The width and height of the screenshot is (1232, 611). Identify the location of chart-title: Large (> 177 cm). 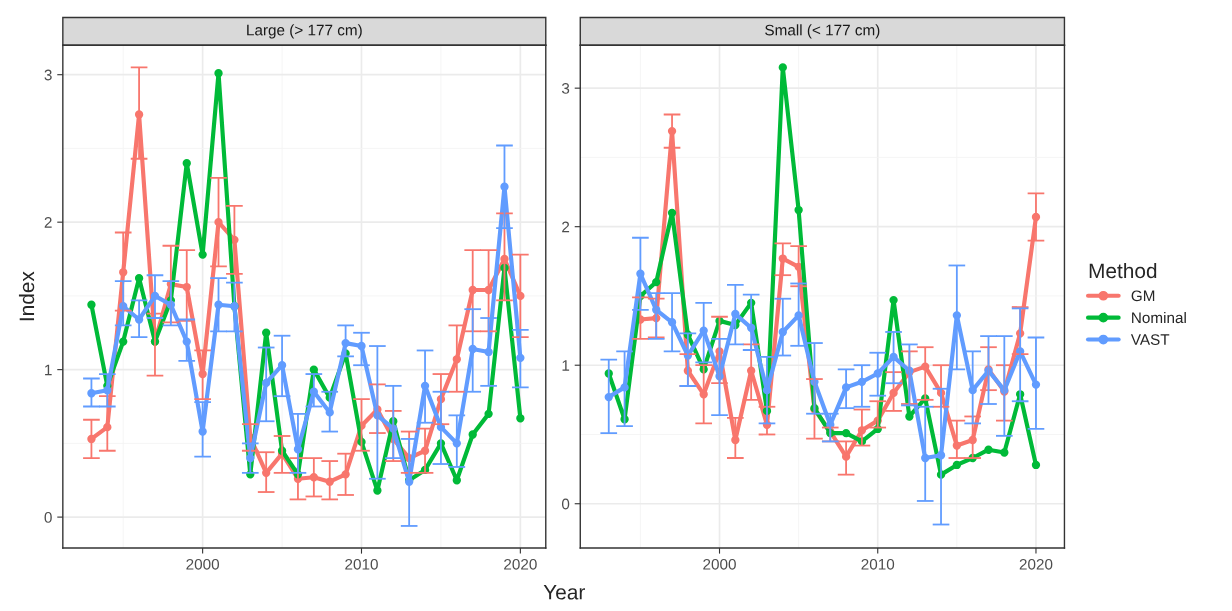
(304, 31).